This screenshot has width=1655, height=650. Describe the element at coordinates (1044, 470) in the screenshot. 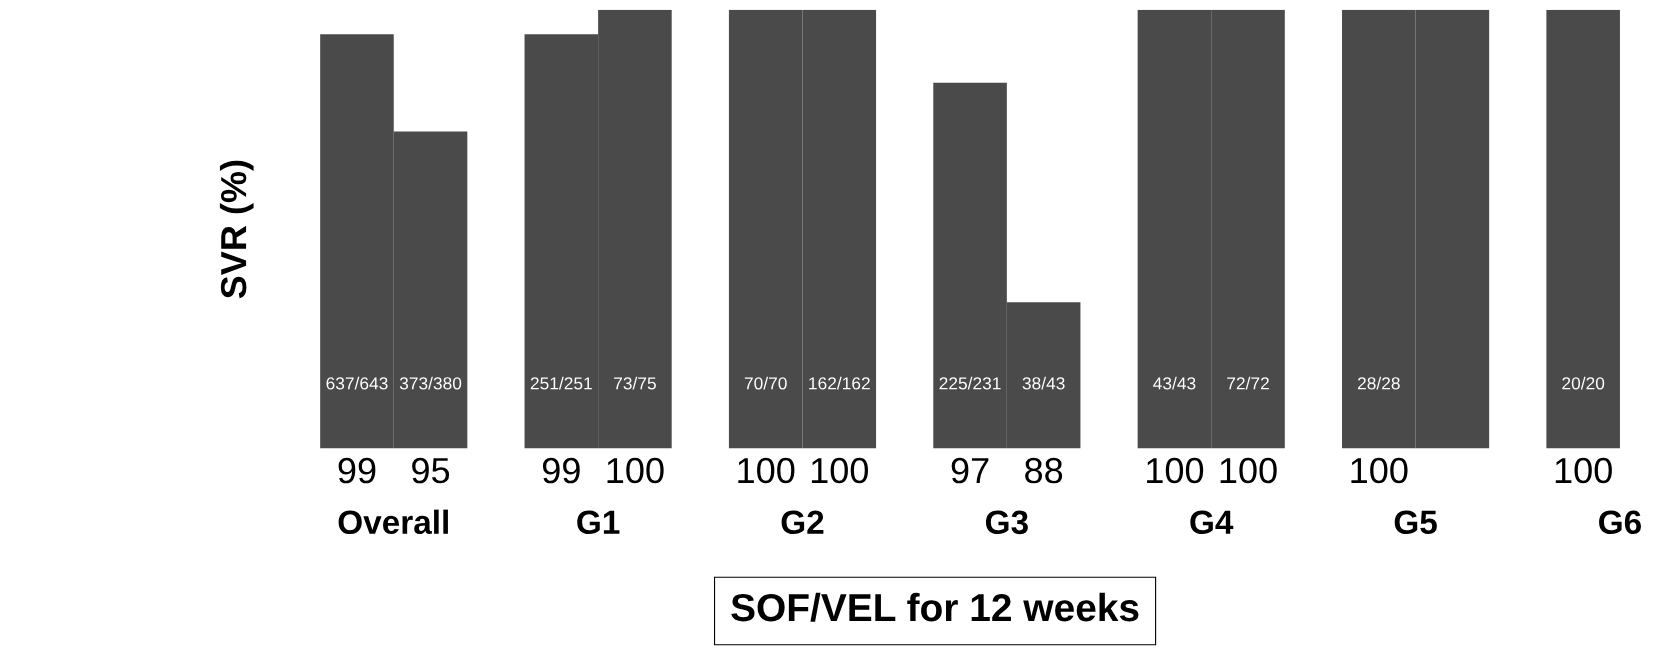

I see `data-label: 88` at that location.